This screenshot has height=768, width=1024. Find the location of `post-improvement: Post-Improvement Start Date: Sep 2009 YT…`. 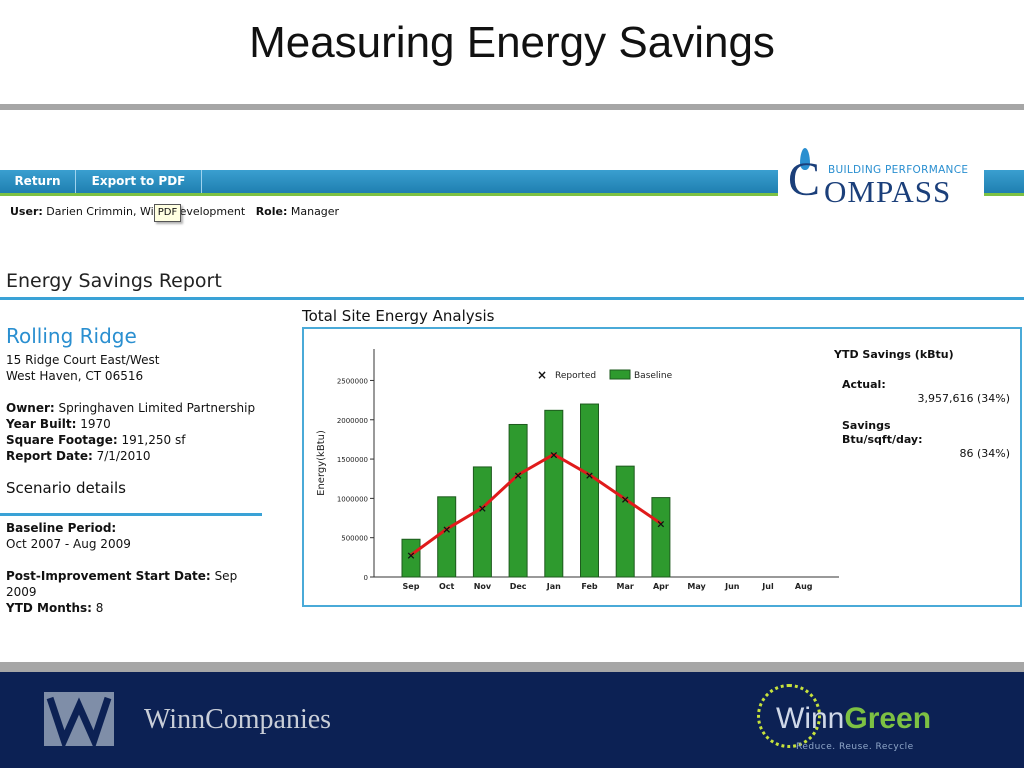

post-improvement: Post-Improvement Start Date: Sep 2009 YT… is located at coordinates (126, 592).